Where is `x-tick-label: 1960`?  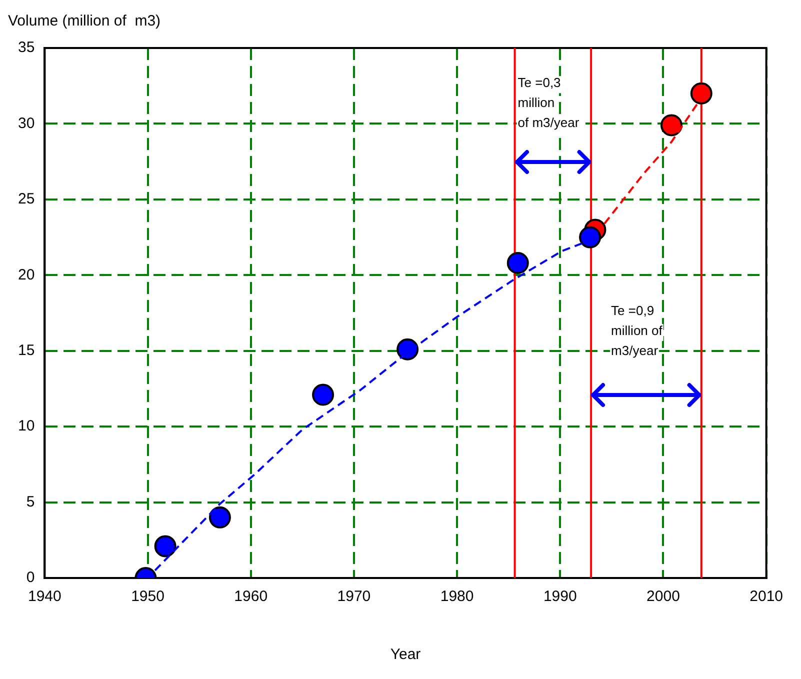 x-tick-label: 1960 is located at coordinates (251, 597).